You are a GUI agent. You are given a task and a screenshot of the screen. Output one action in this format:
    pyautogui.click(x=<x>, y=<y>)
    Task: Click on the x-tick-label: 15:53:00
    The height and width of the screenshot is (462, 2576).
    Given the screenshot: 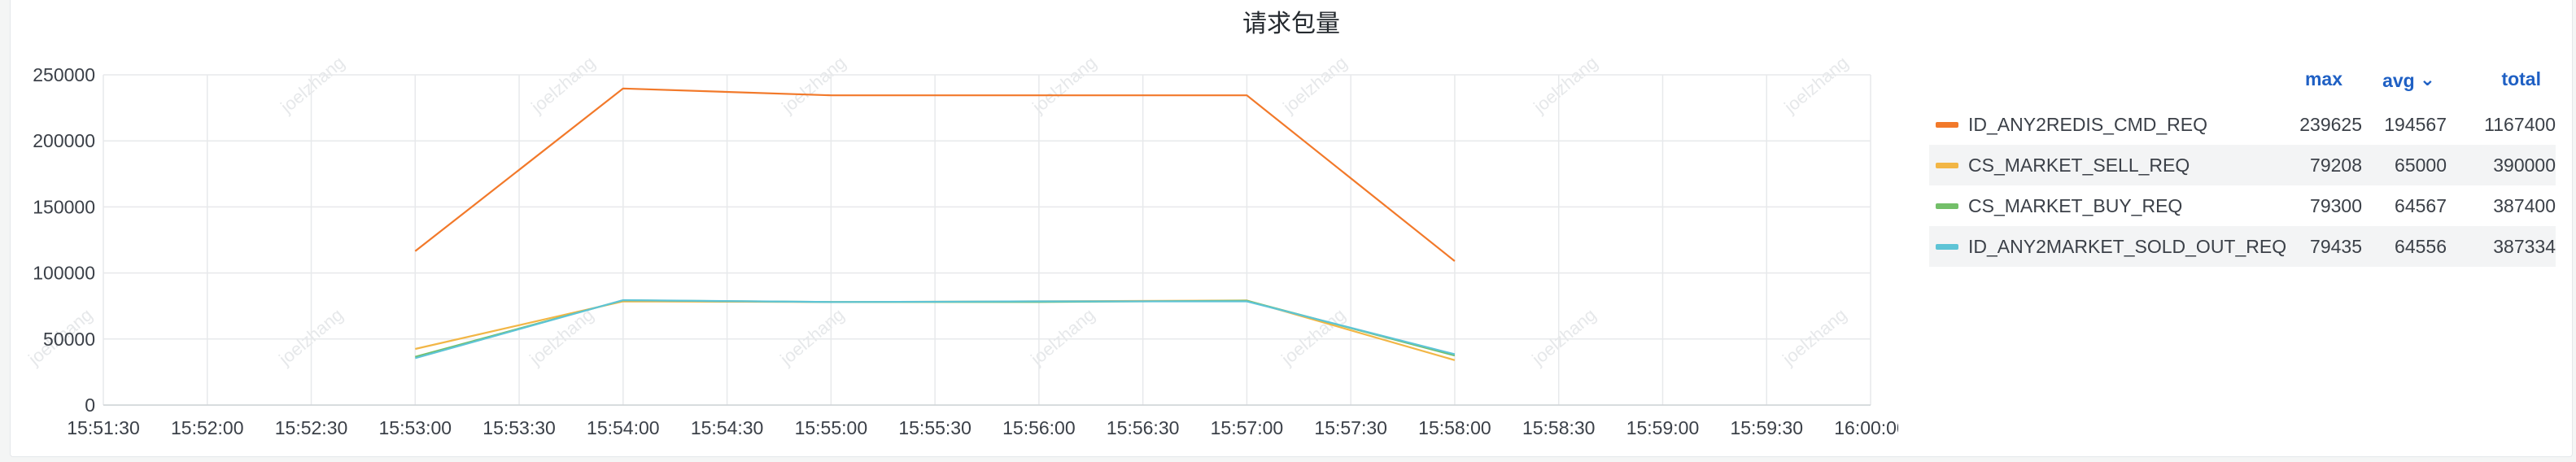 What is the action you would take?
    pyautogui.click(x=415, y=427)
    